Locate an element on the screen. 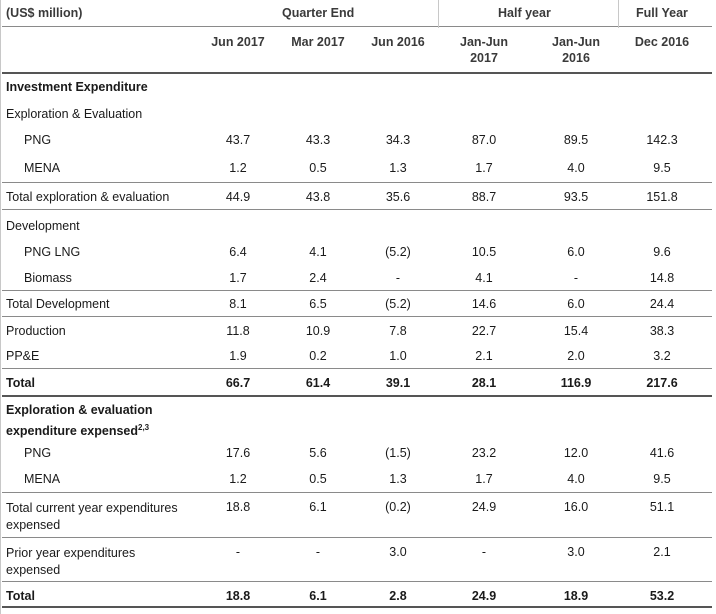  row-label: PP&E is located at coordinates (23, 356).